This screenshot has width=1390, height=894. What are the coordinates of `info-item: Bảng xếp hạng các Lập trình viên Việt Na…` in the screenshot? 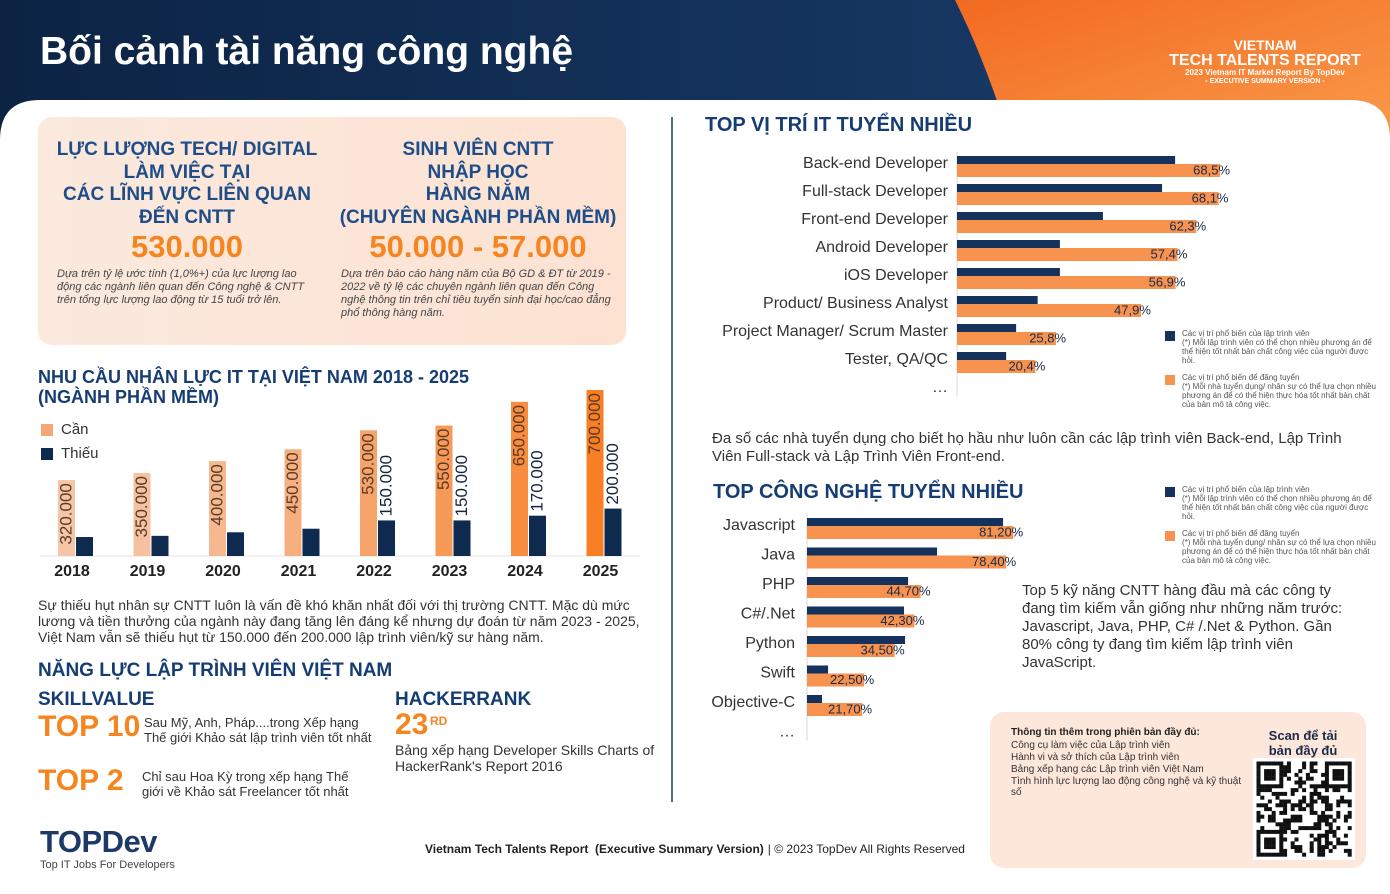 It's located at (1107, 769).